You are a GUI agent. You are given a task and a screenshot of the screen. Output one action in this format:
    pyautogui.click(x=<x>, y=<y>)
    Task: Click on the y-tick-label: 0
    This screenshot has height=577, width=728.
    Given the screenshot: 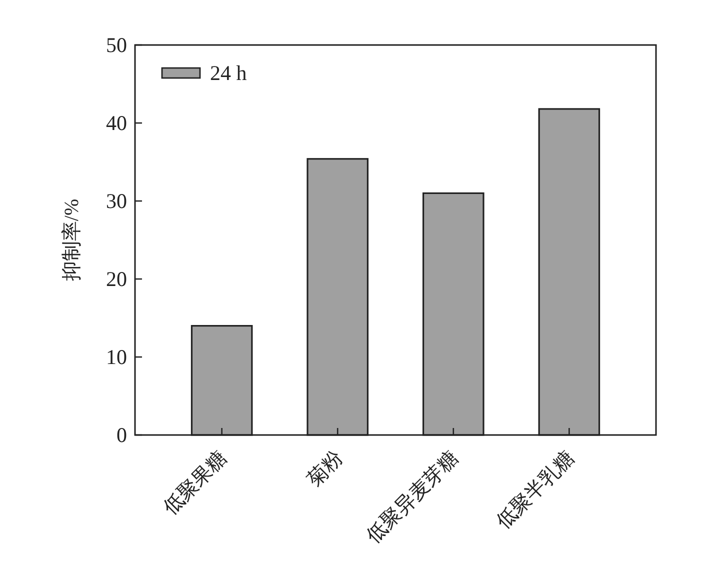 What is the action you would take?
    pyautogui.click(x=121, y=435)
    